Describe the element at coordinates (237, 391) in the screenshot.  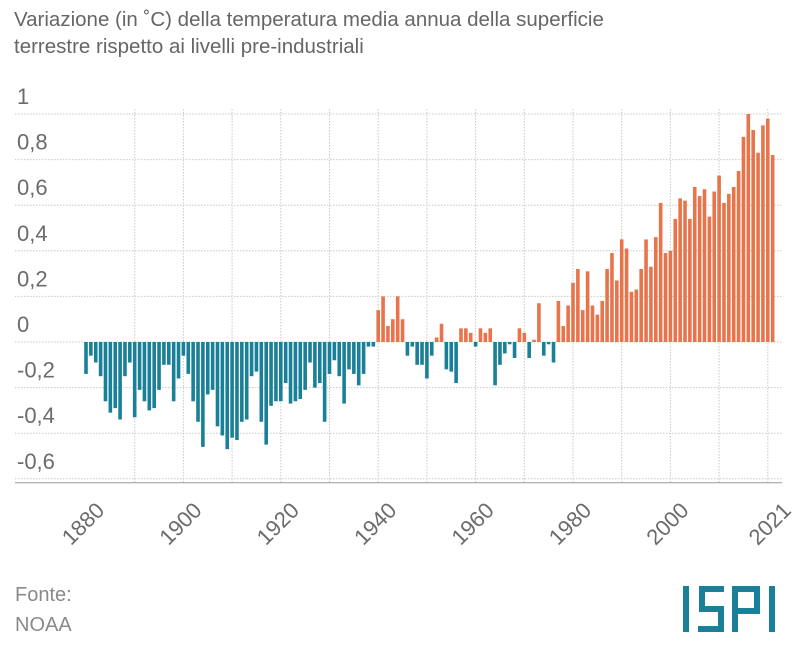
I see `bar-1911` at that location.